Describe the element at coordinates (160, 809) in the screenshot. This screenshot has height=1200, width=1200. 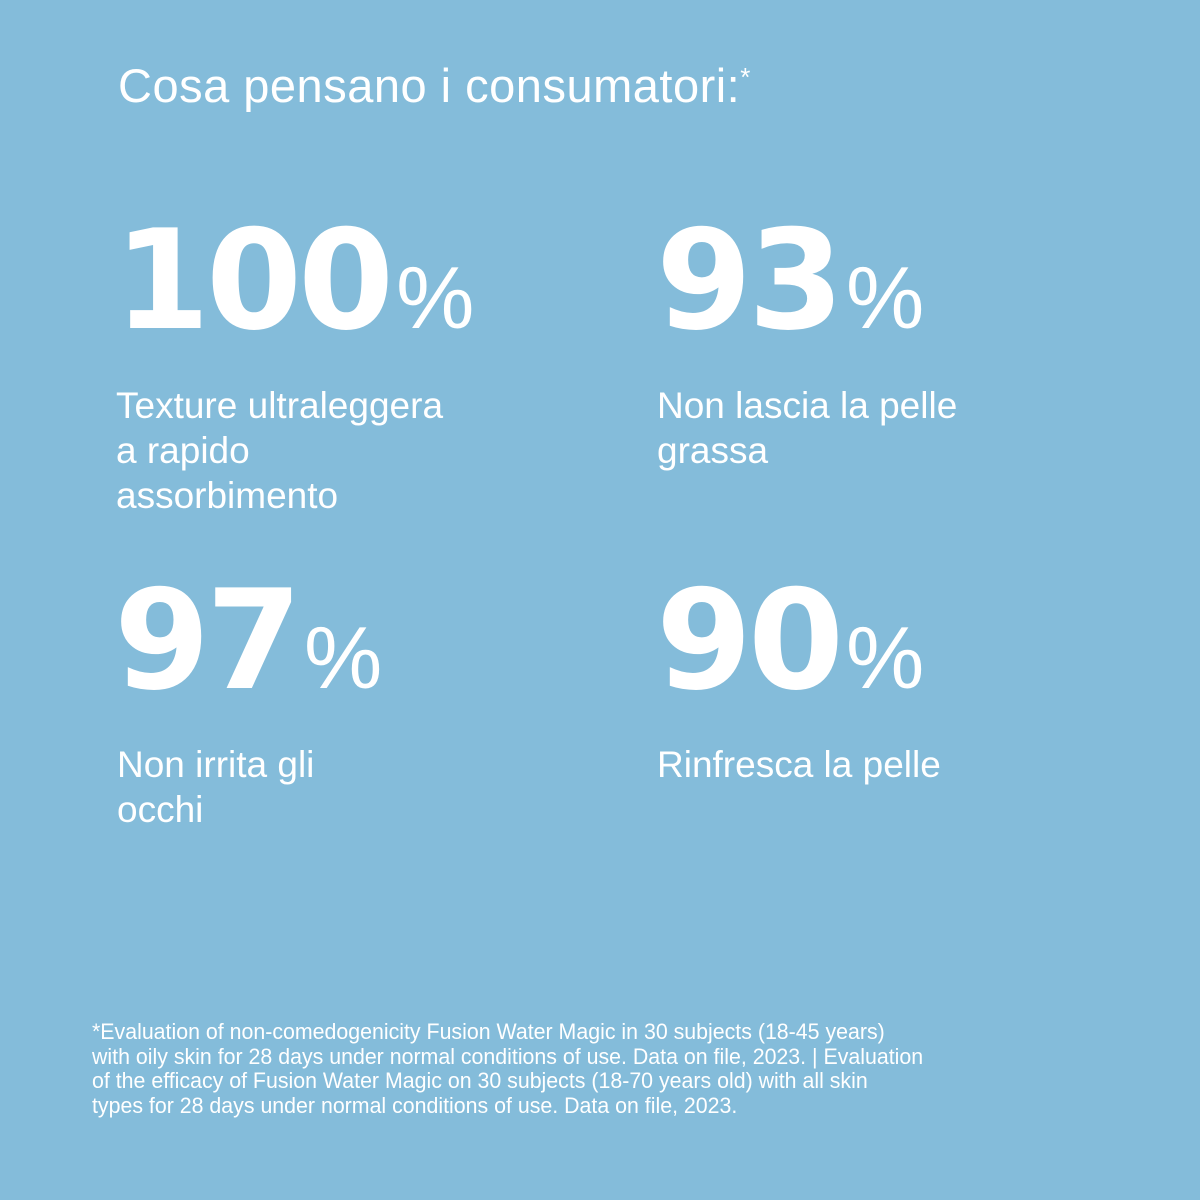
I see `label-line: occhi` at that location.